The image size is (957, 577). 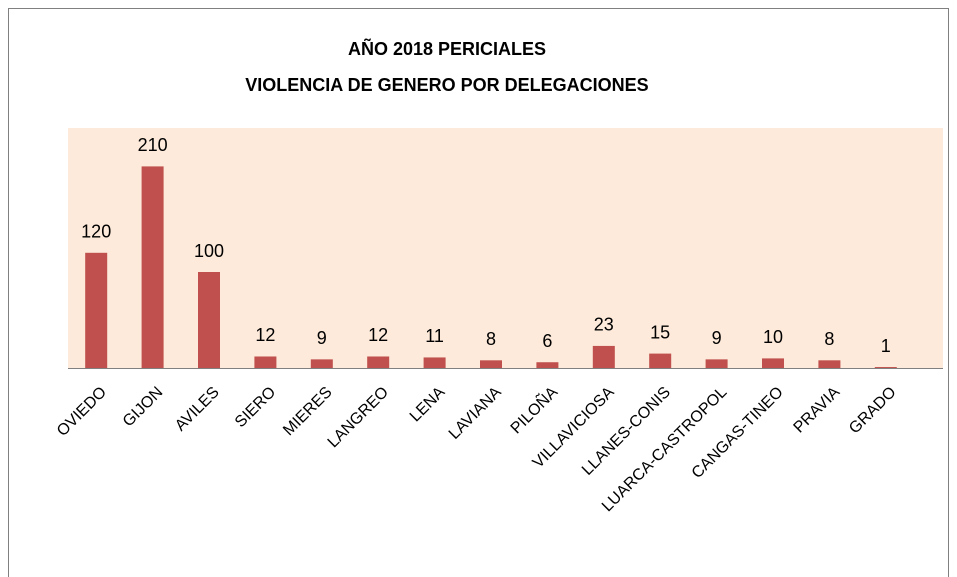 I want to click on value-label: 100, so click(x=209, y=251).